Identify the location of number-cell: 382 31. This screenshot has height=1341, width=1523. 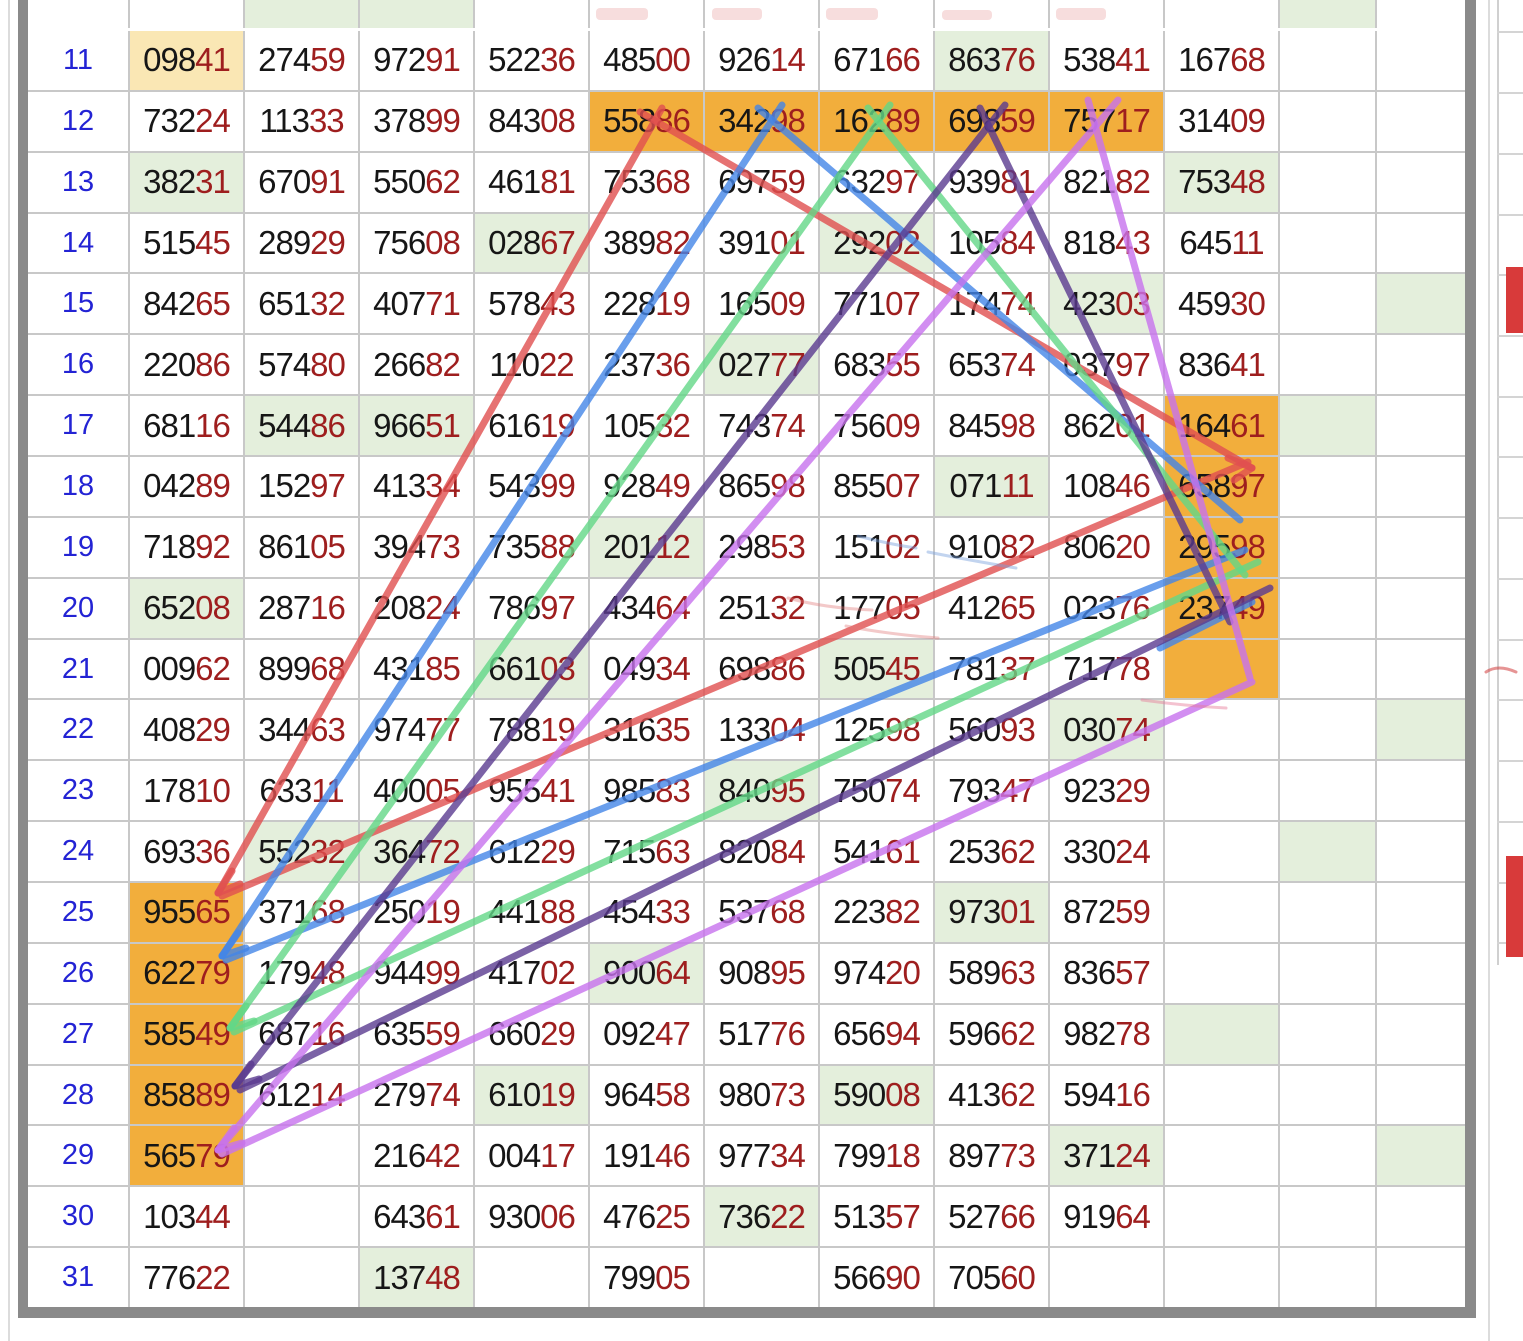
(186, 182).